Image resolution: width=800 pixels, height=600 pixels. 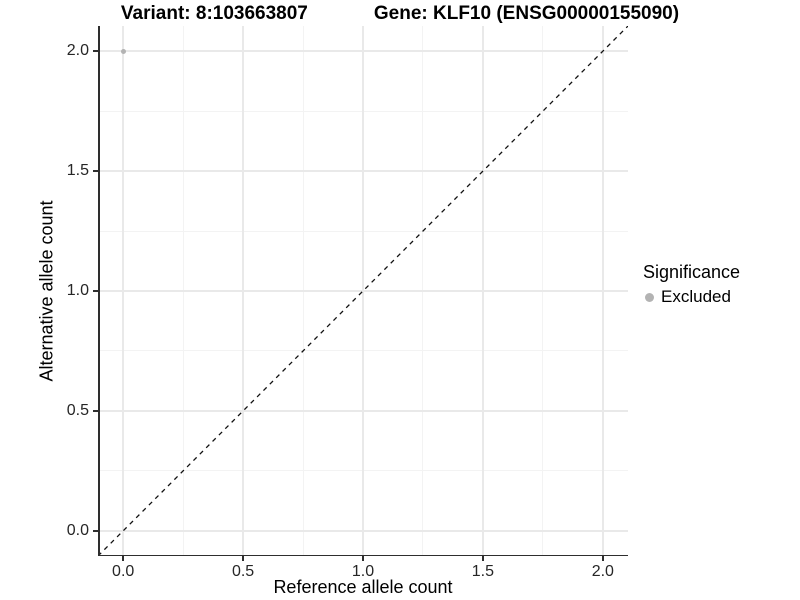 I want to click on y-tick-label: 1.5, so click(x=77, y=171).